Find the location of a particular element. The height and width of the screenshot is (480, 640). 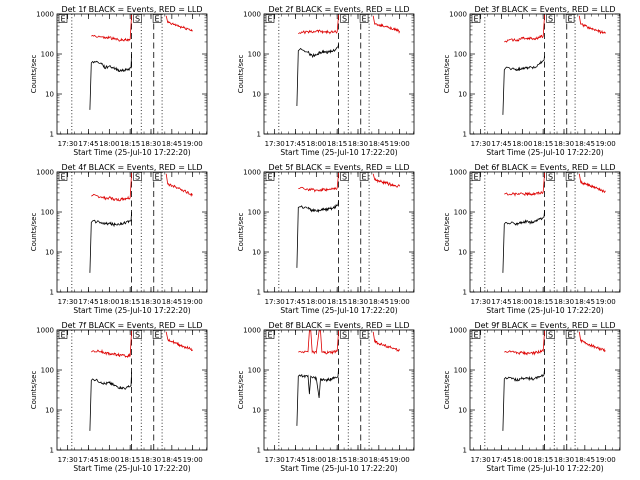

panel-title: Det 6f BLACK = Events, RED = LLD is located at coordinates (544, 167).